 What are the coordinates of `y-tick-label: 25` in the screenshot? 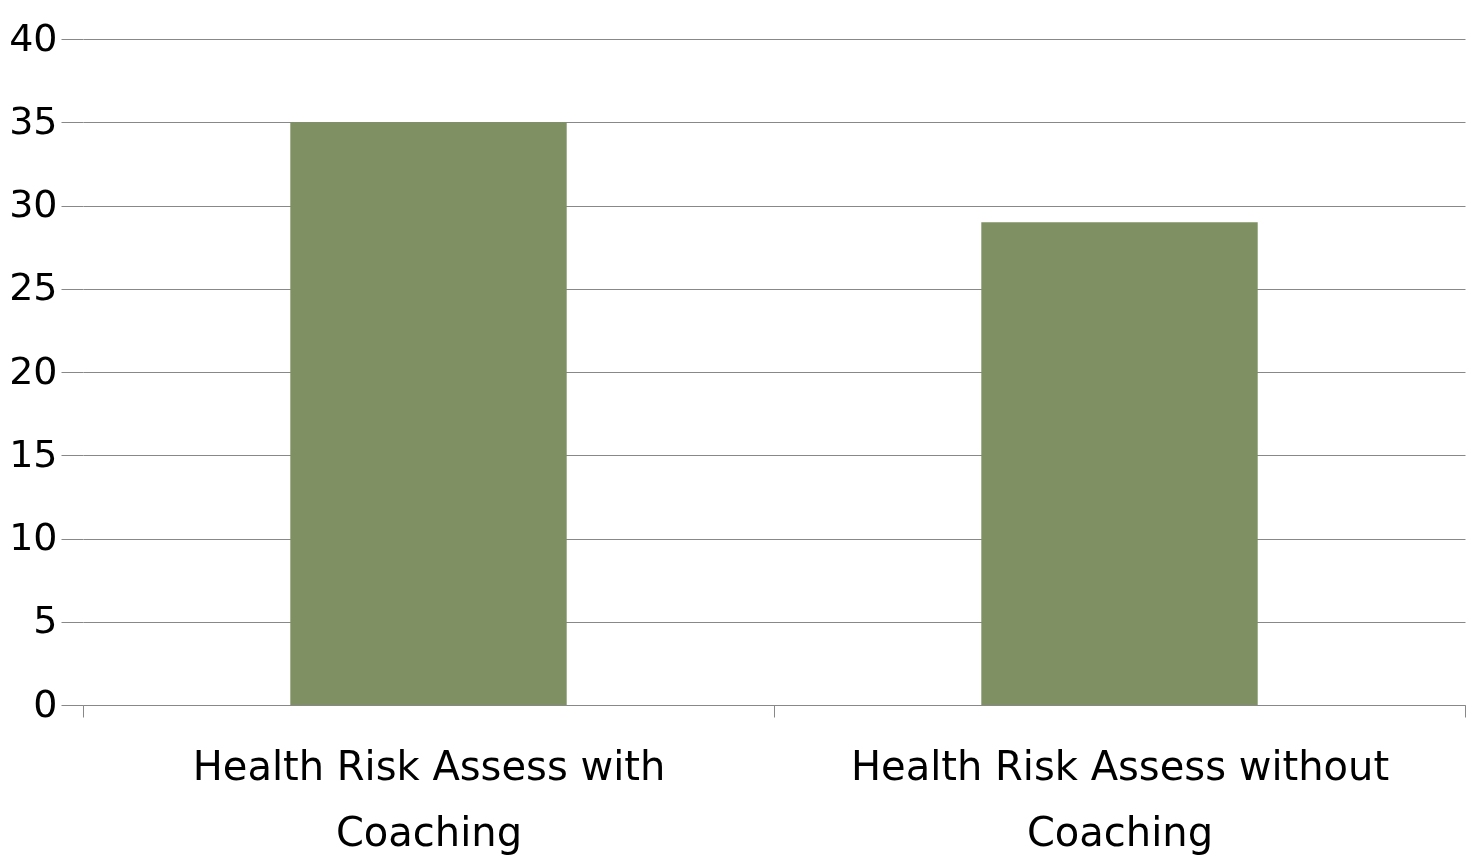 It's located at (33, 287).